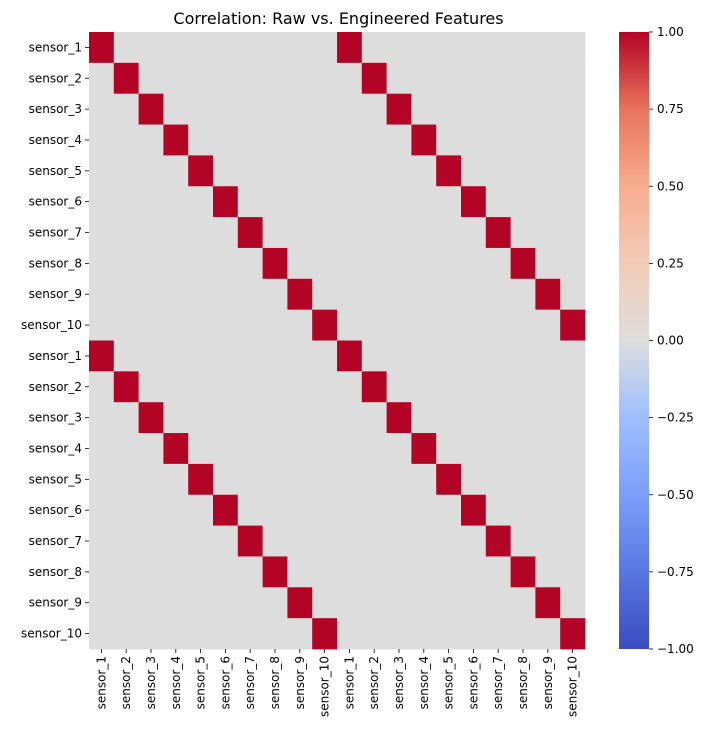  I want to click on x-tick-label: sensor_10, so click(573, 686).